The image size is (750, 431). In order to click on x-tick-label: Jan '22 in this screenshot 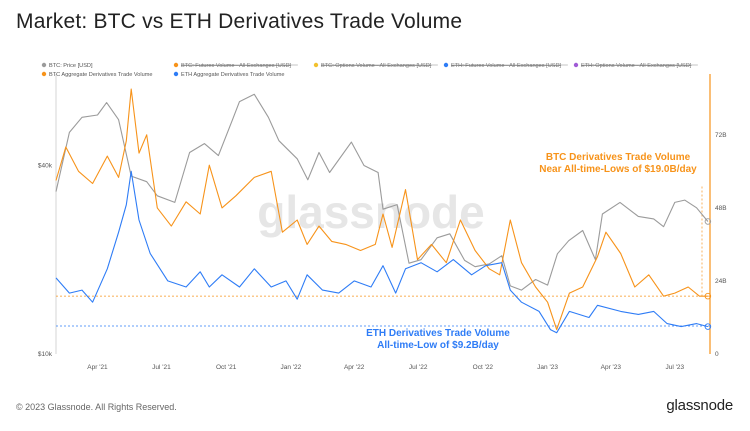, I will do `click(290, 367)`.